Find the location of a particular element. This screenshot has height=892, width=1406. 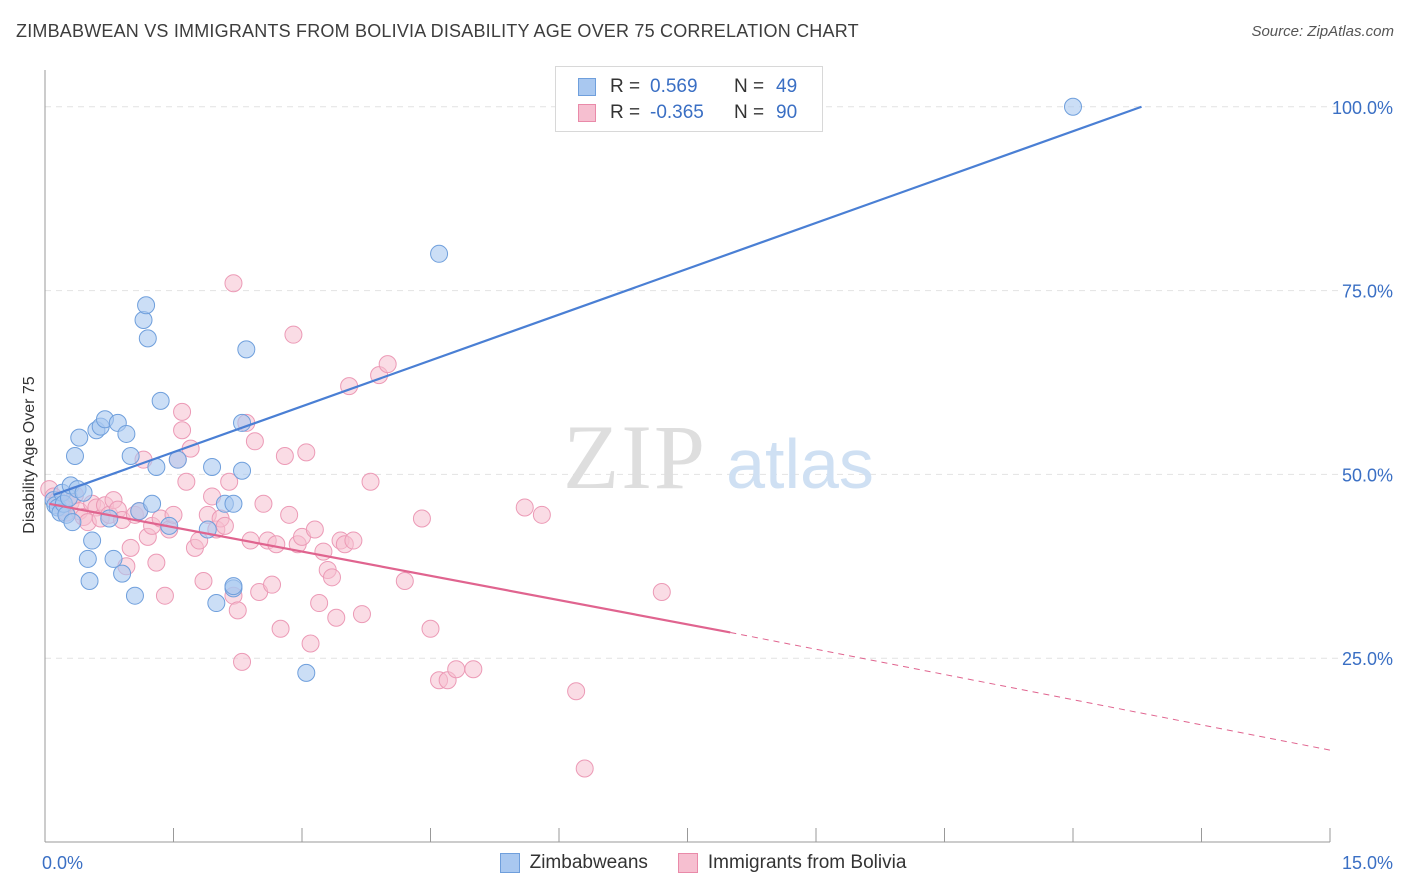

watermark-atlas: atlas is located at coordinates (800, 464).